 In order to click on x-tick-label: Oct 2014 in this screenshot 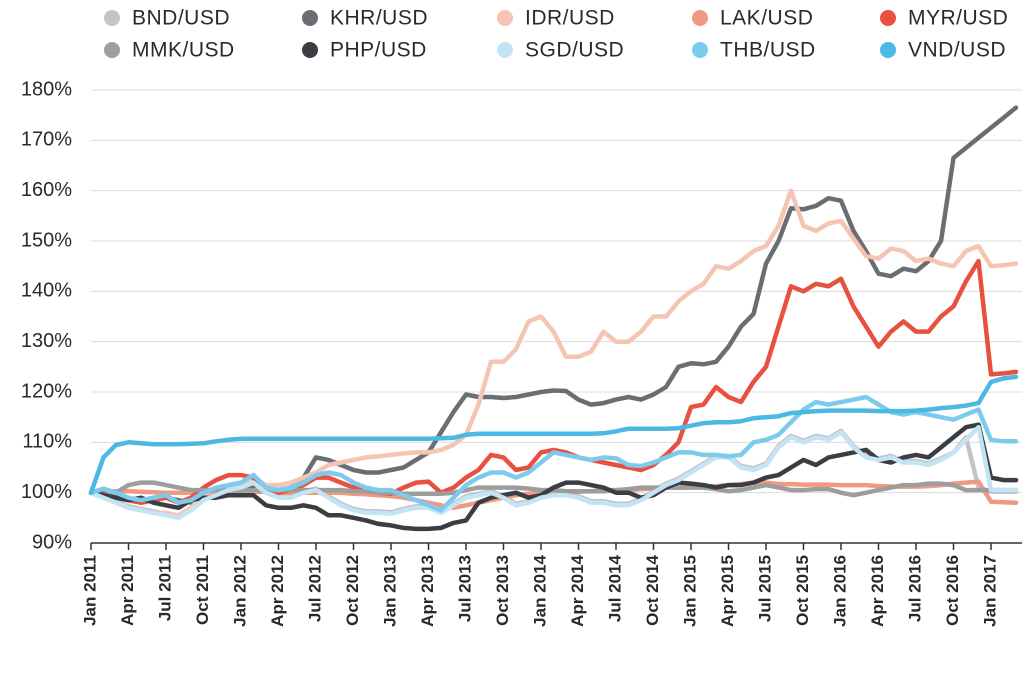, I will do `click(652, 589)`.